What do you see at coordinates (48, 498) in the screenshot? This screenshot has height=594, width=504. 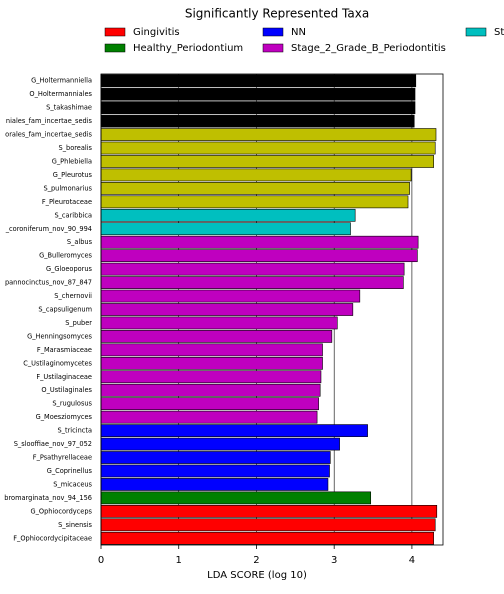 I see `y-tick-label: bromarginata_nov_94_156` at bounding box center [48, 498].